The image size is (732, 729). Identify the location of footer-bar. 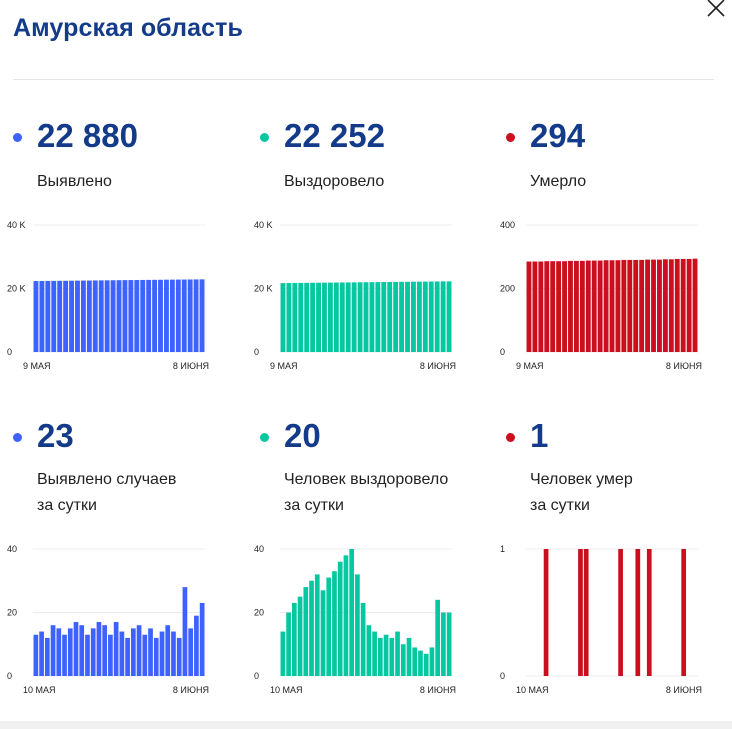
(366, 725).